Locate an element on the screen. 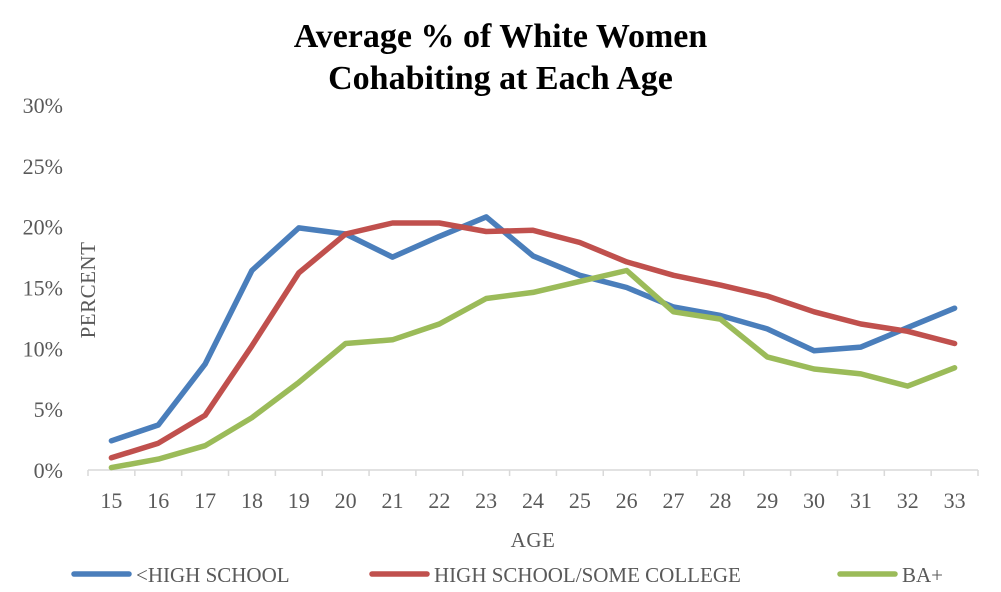 This screenshot has height=592, width=1001. y-tick-label: 30% is located at coordinates (43, 105).